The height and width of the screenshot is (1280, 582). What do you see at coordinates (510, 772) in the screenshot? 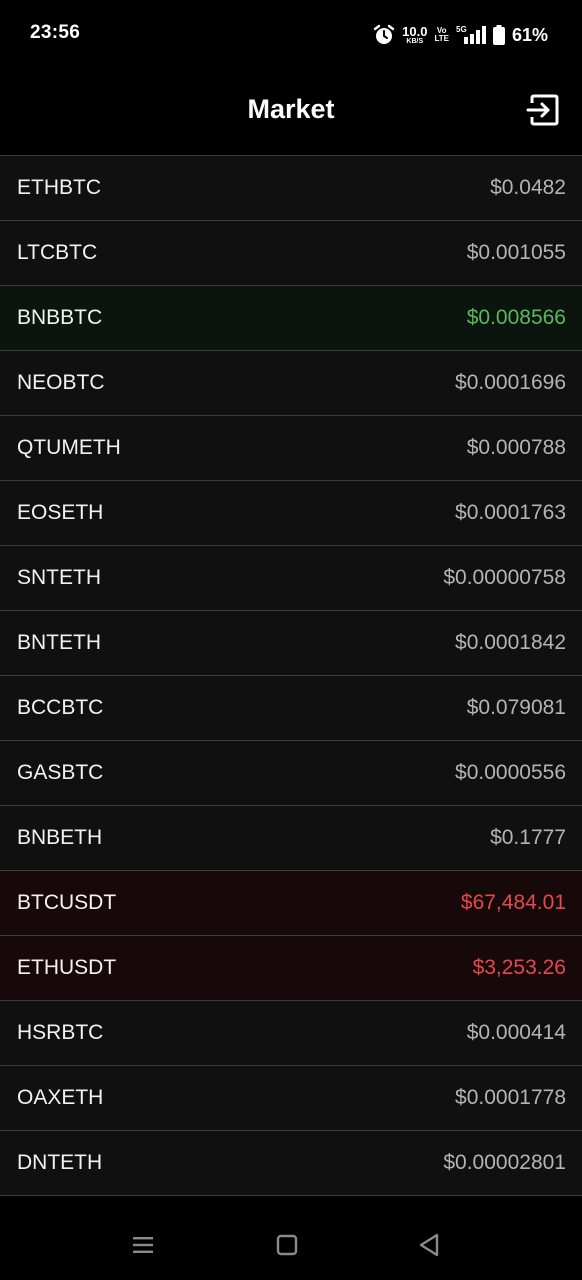
I see `market-price: $0.0000556` at bounding box center [510, 772].